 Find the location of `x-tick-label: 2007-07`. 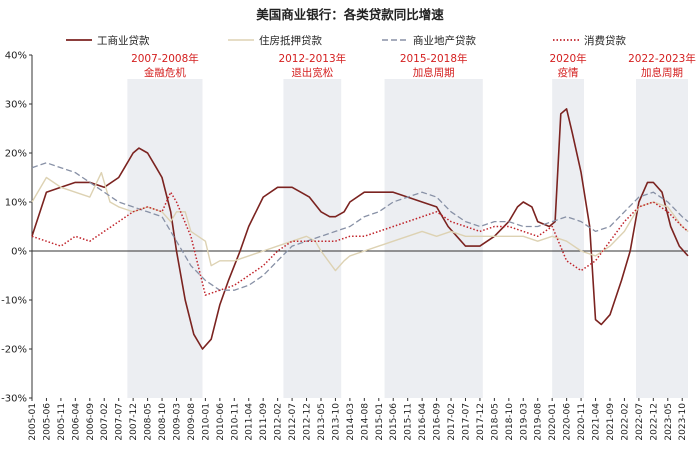

x-tick-label: 2007-07 is located at coordinates (120, 422).